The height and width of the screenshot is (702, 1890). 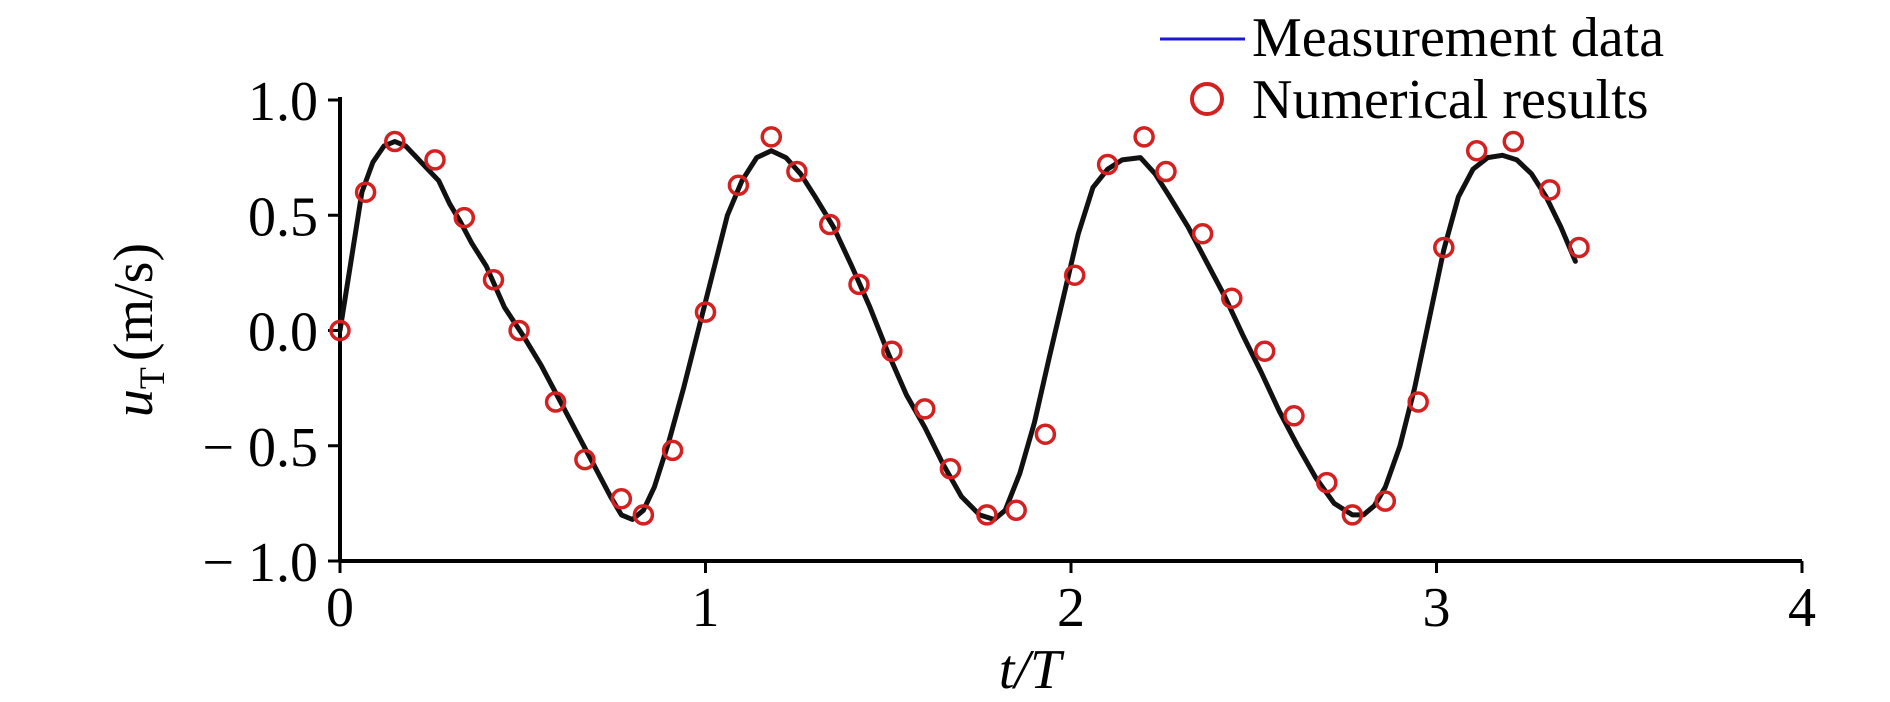 I want to click on y-ticks: 1.0 0.5 0.0 − 0.5 − 1.0, so click(x=271, y=332).